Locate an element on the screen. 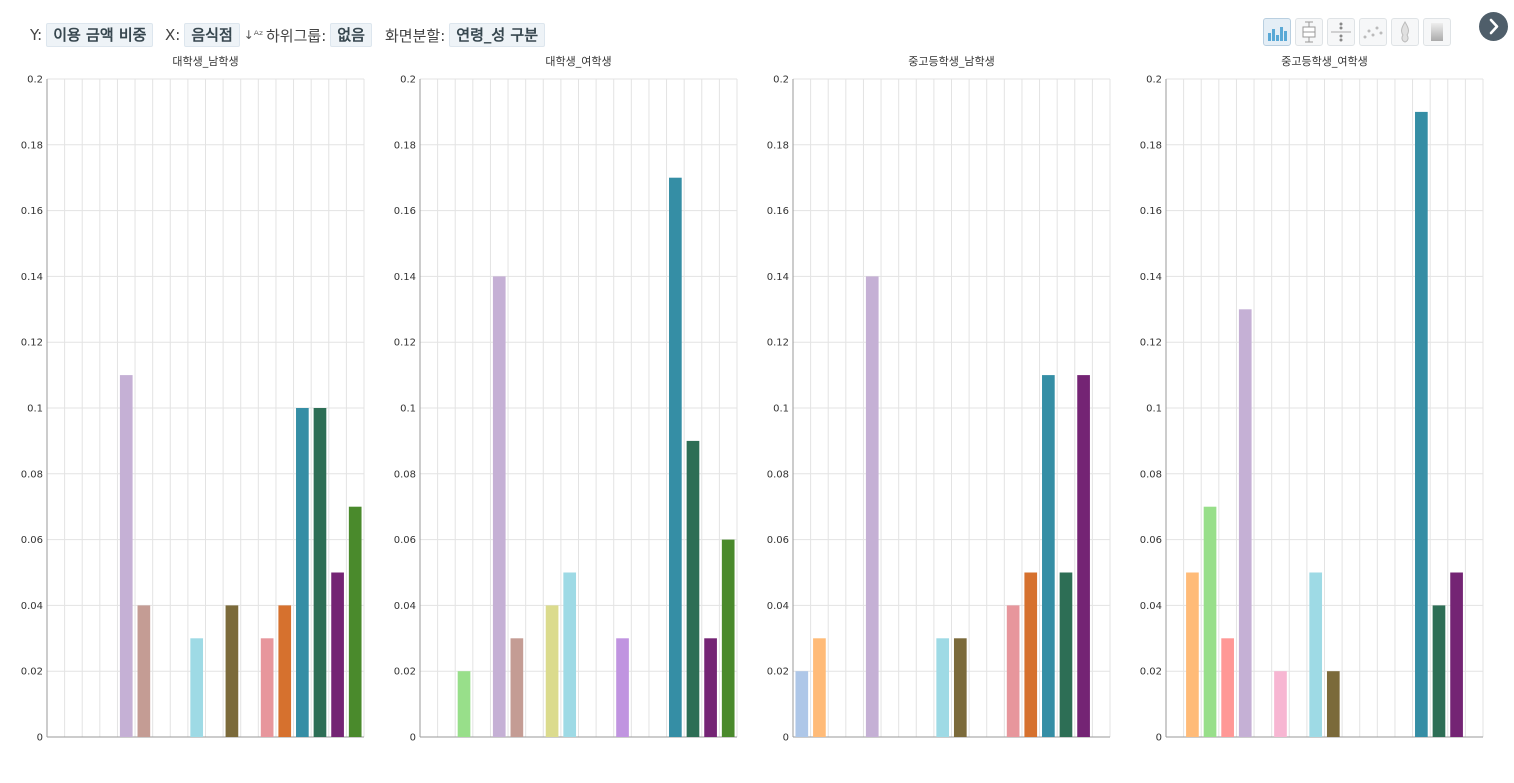 The image size is (1514, 783). subgroup-value-chip: 없음 is located at coordinates (351, 35).